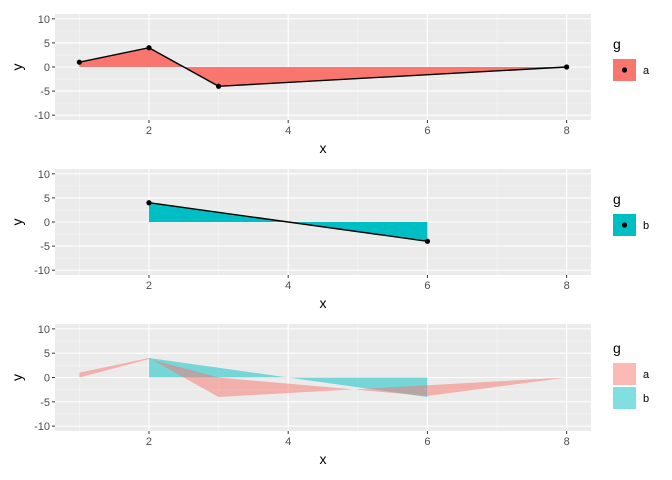 The width and height of the screenshot is (672, 480). I want to click on legend-point-a, so click(624, 70).